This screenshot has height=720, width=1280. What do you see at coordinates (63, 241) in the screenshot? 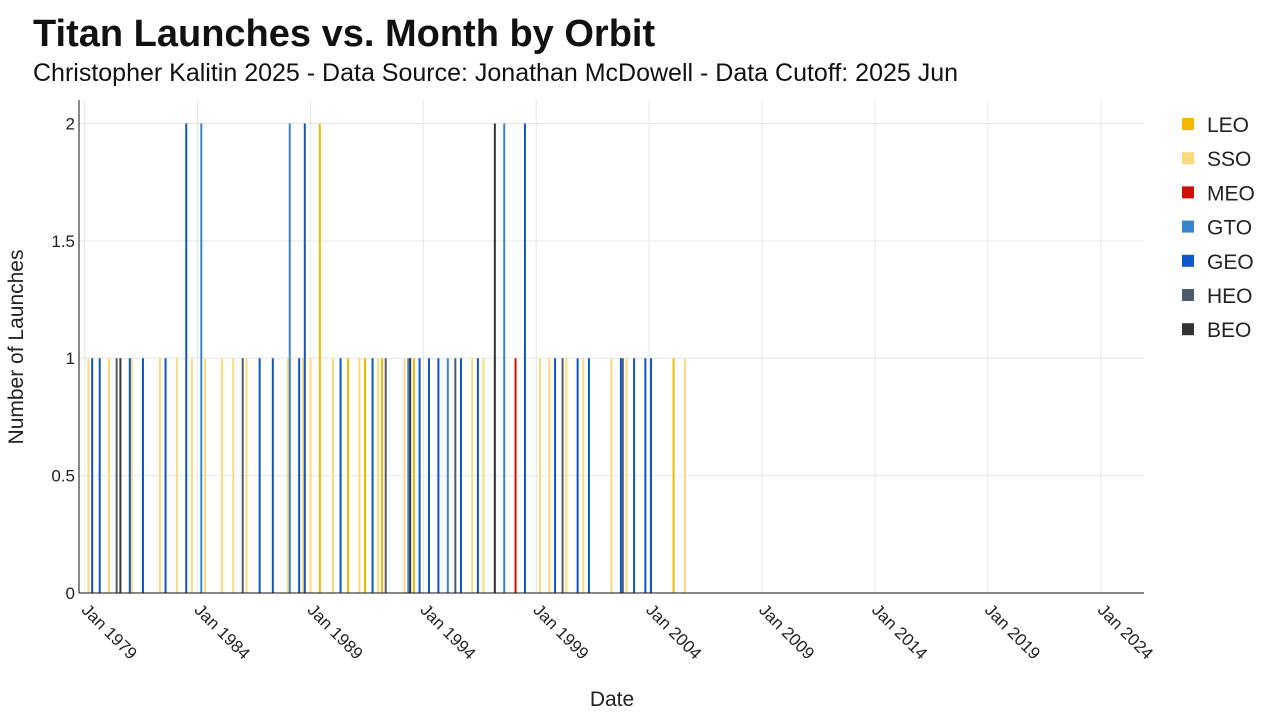
I see `y-tick-label: 1.5` at bounding box center [63, 241].